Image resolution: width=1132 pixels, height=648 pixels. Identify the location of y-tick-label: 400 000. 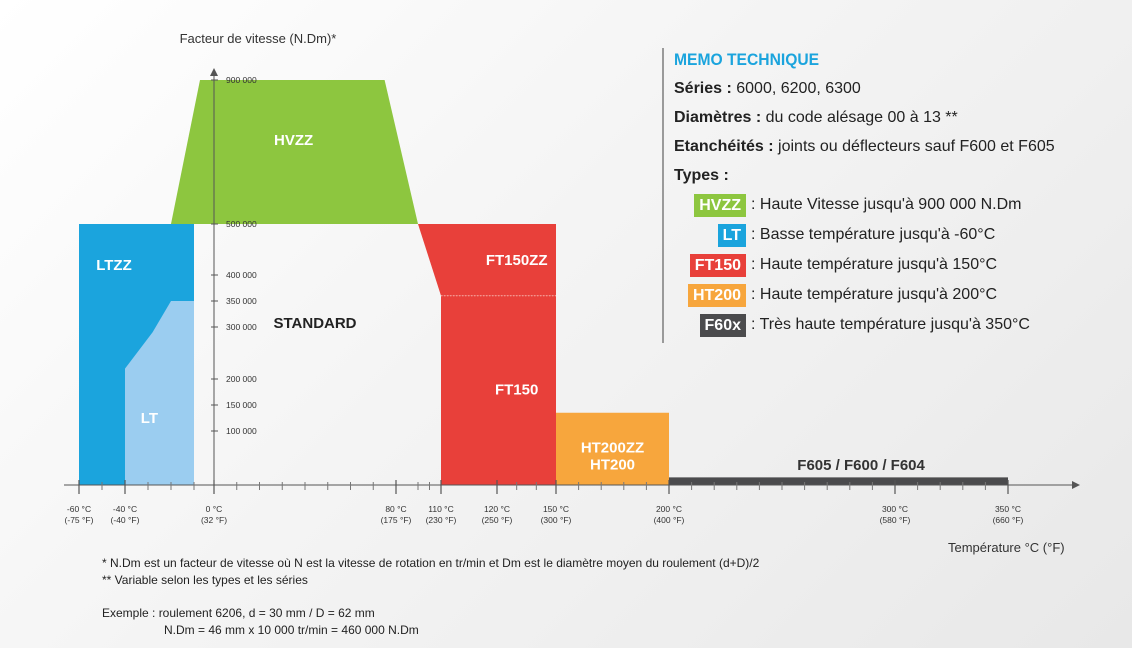
(241, 275).